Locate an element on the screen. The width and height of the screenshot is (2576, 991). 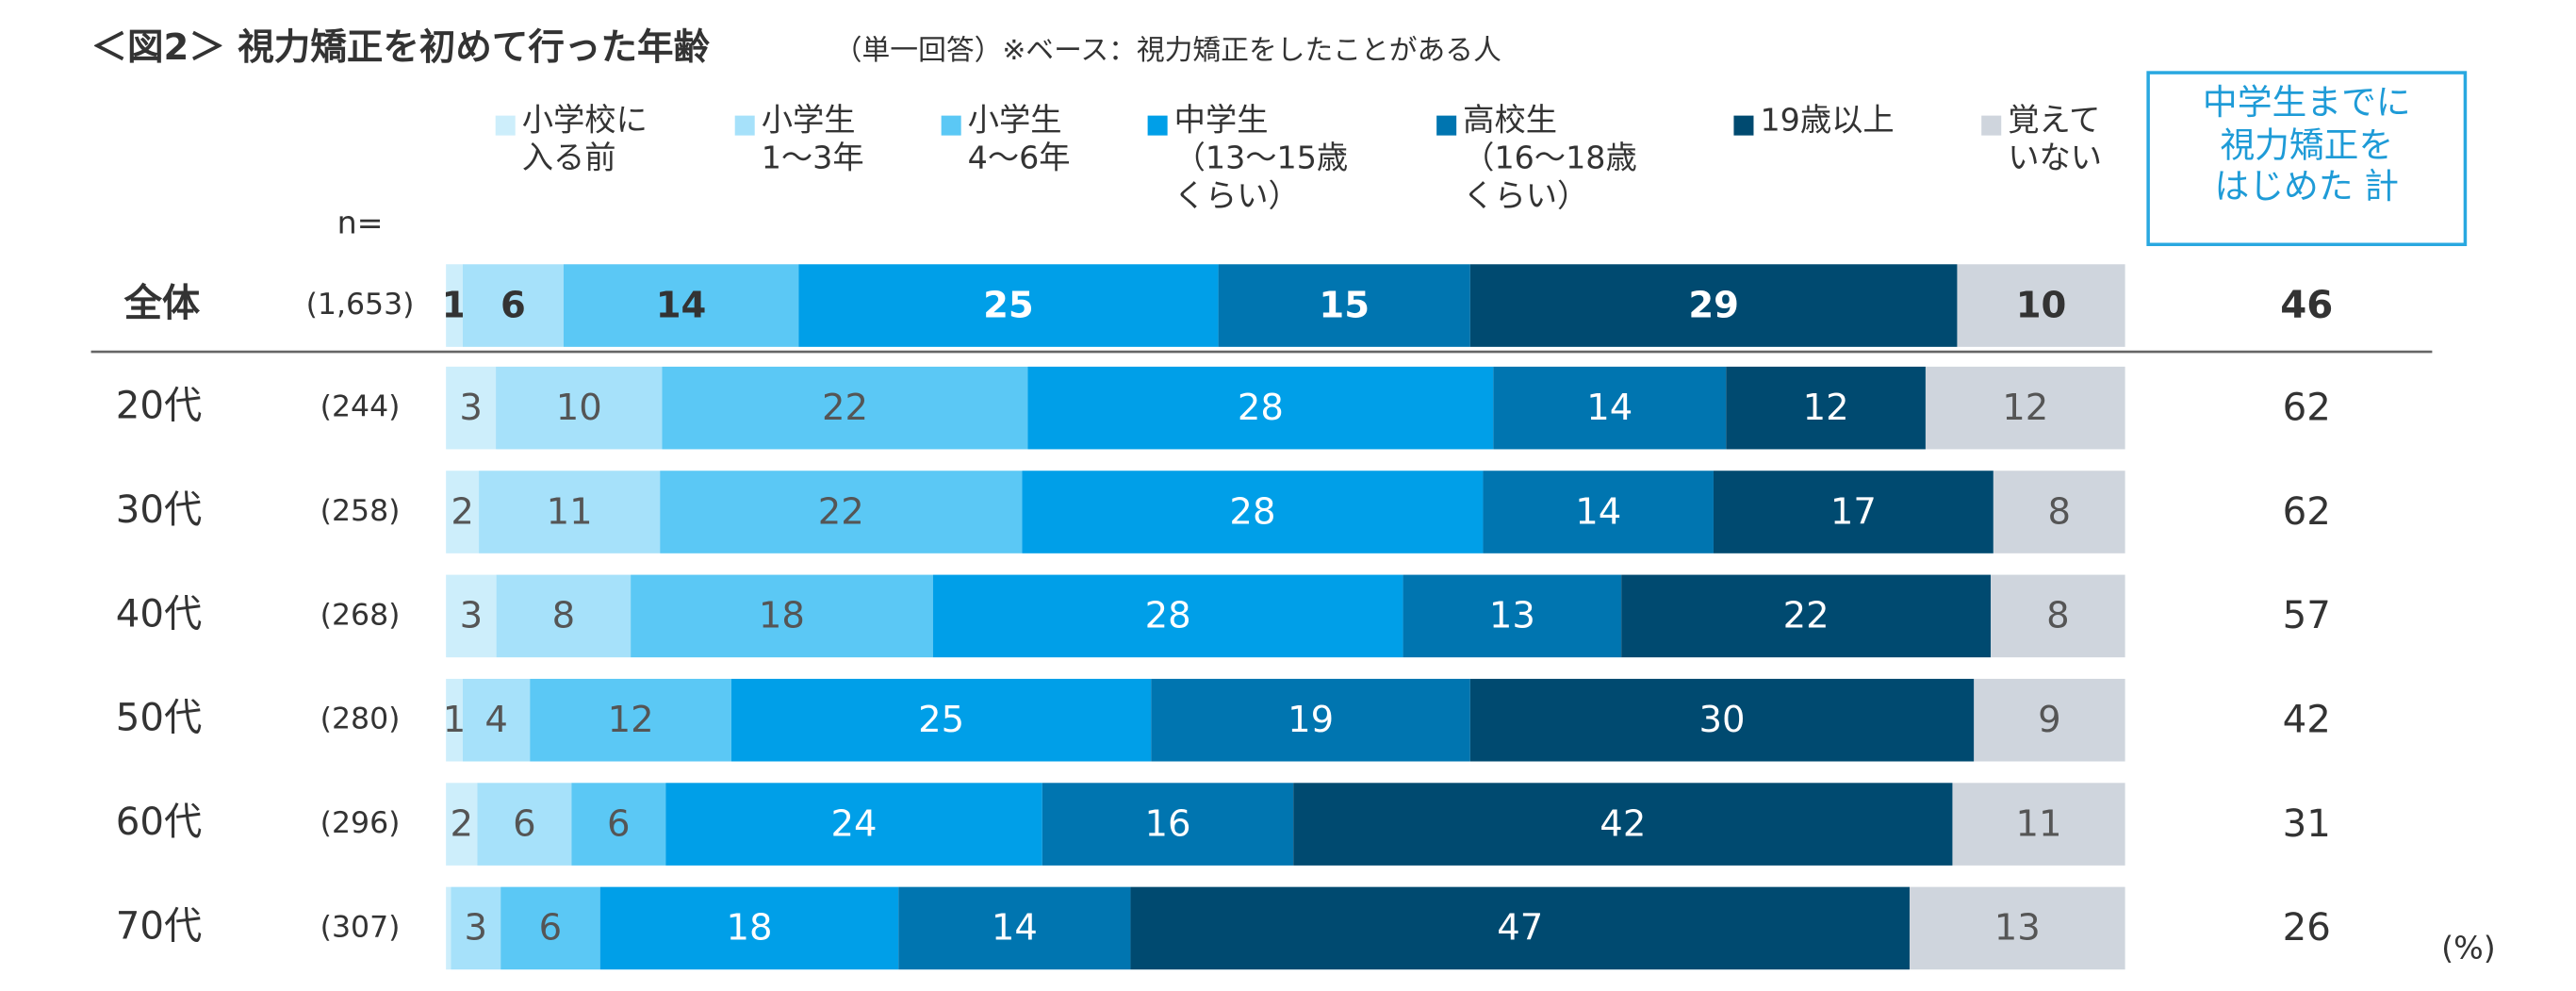
legend-label: 中学生 （13～15歳 くらい） is located at coordinates (1261, 158).